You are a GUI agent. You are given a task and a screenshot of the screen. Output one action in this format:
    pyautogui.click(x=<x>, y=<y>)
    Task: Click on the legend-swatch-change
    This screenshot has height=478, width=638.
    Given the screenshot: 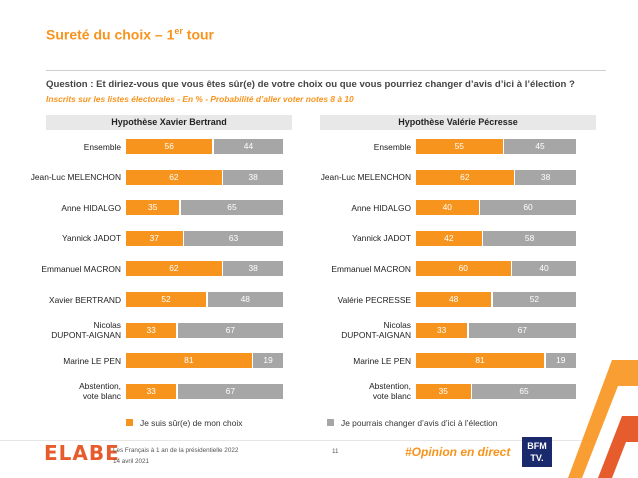 What is the action you would take?
    pyautogui.click(x=330, y=422)
    